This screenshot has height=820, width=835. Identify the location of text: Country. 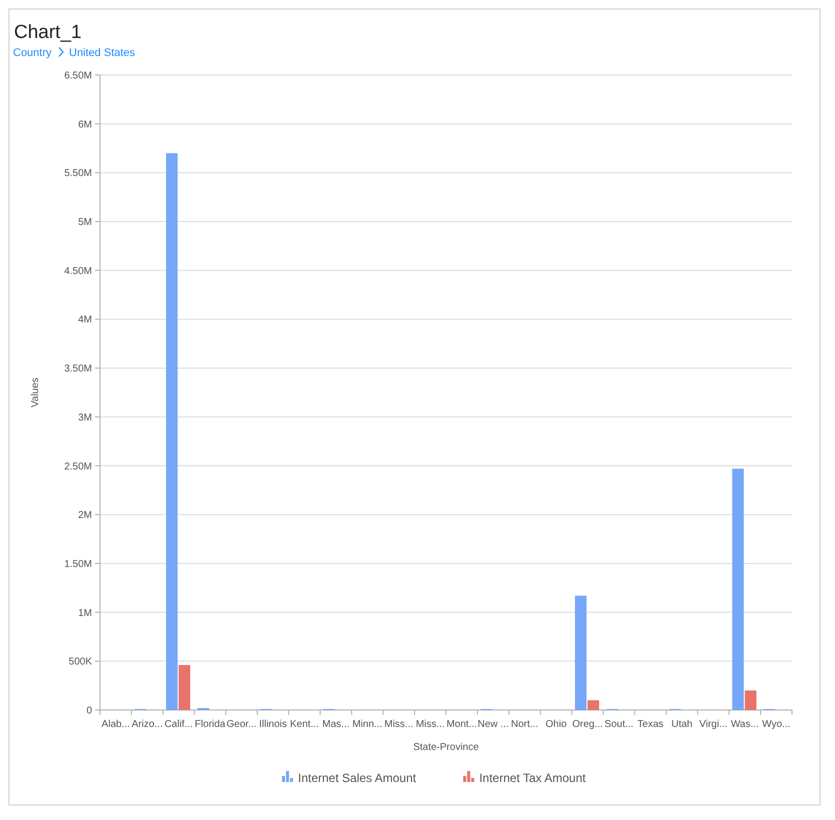
(32, 53).